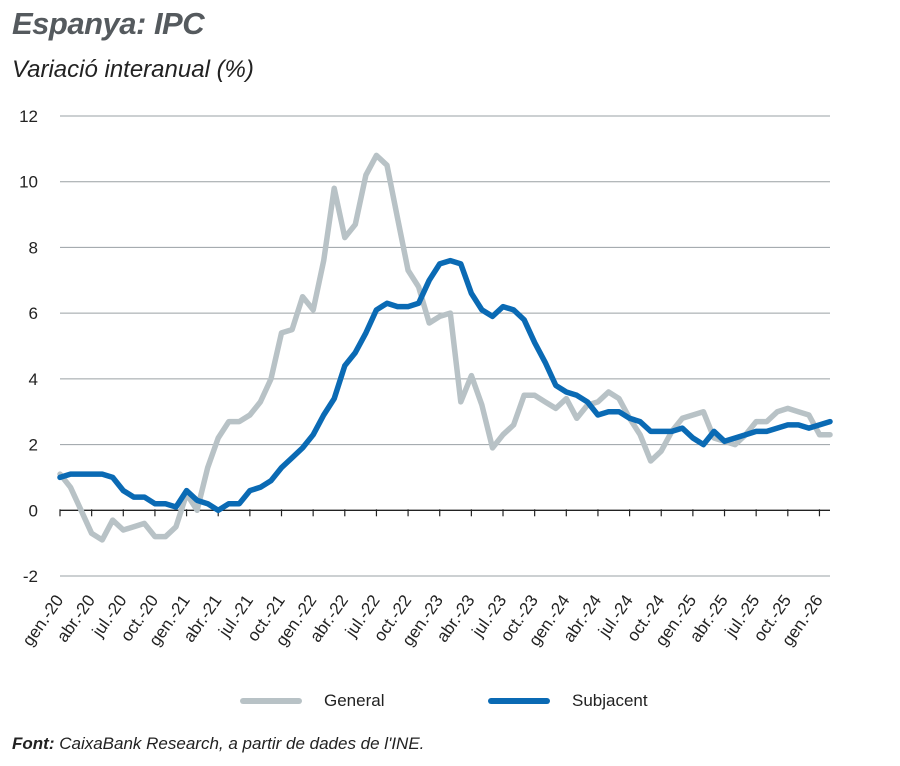  I want to click on y-tick-label: 0, so click(33, 510).